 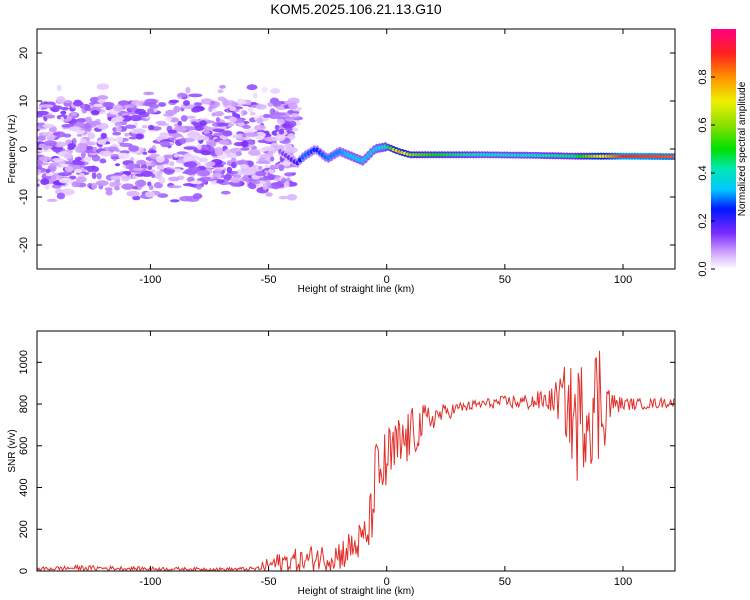 What do you see at coordinates (356, 289) in the screenshot?
I see `spectrogram-xlabel: Height of straight line (km)` at bounding box center [356, 289].